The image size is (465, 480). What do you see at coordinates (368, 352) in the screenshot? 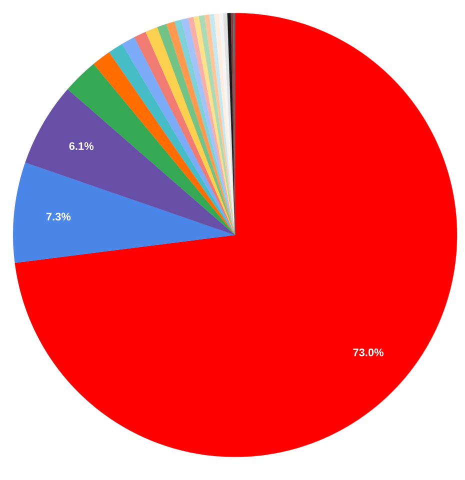
I see `data-label: 73.0%` at bounding box center [368, 352].